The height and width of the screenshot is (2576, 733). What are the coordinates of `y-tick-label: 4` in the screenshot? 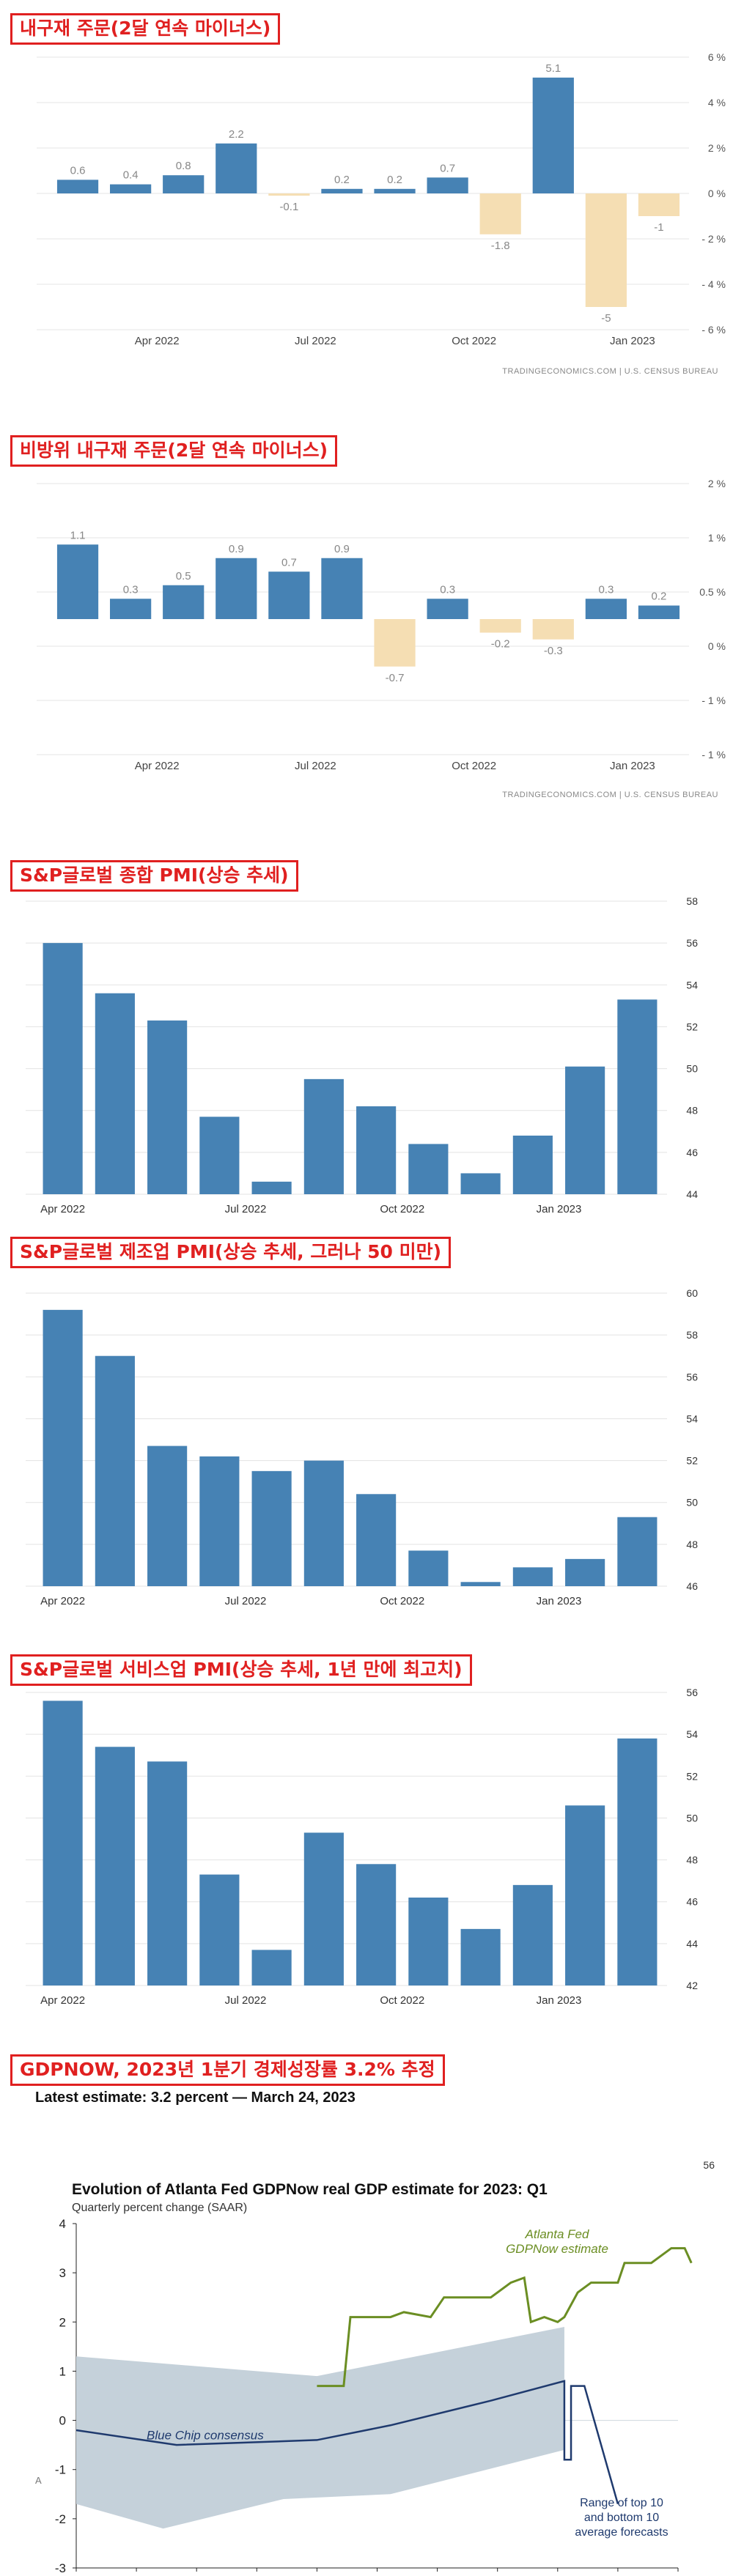 It's located at (62, 2224).